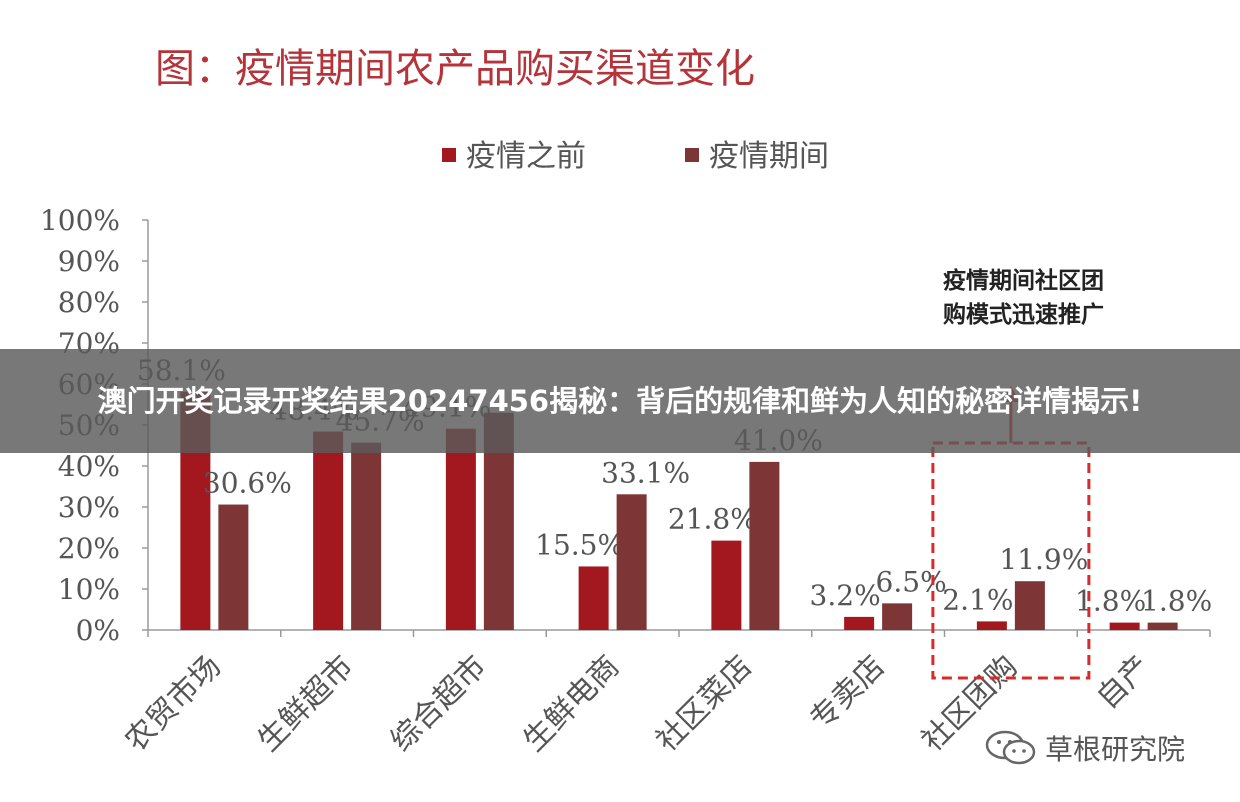 Image resolution: width=1240 pixels, height=802 pixels. Describe the element at coordinates (704, 704) in the screenshot. I see `x-tick-label: 社区菜店` at that location.